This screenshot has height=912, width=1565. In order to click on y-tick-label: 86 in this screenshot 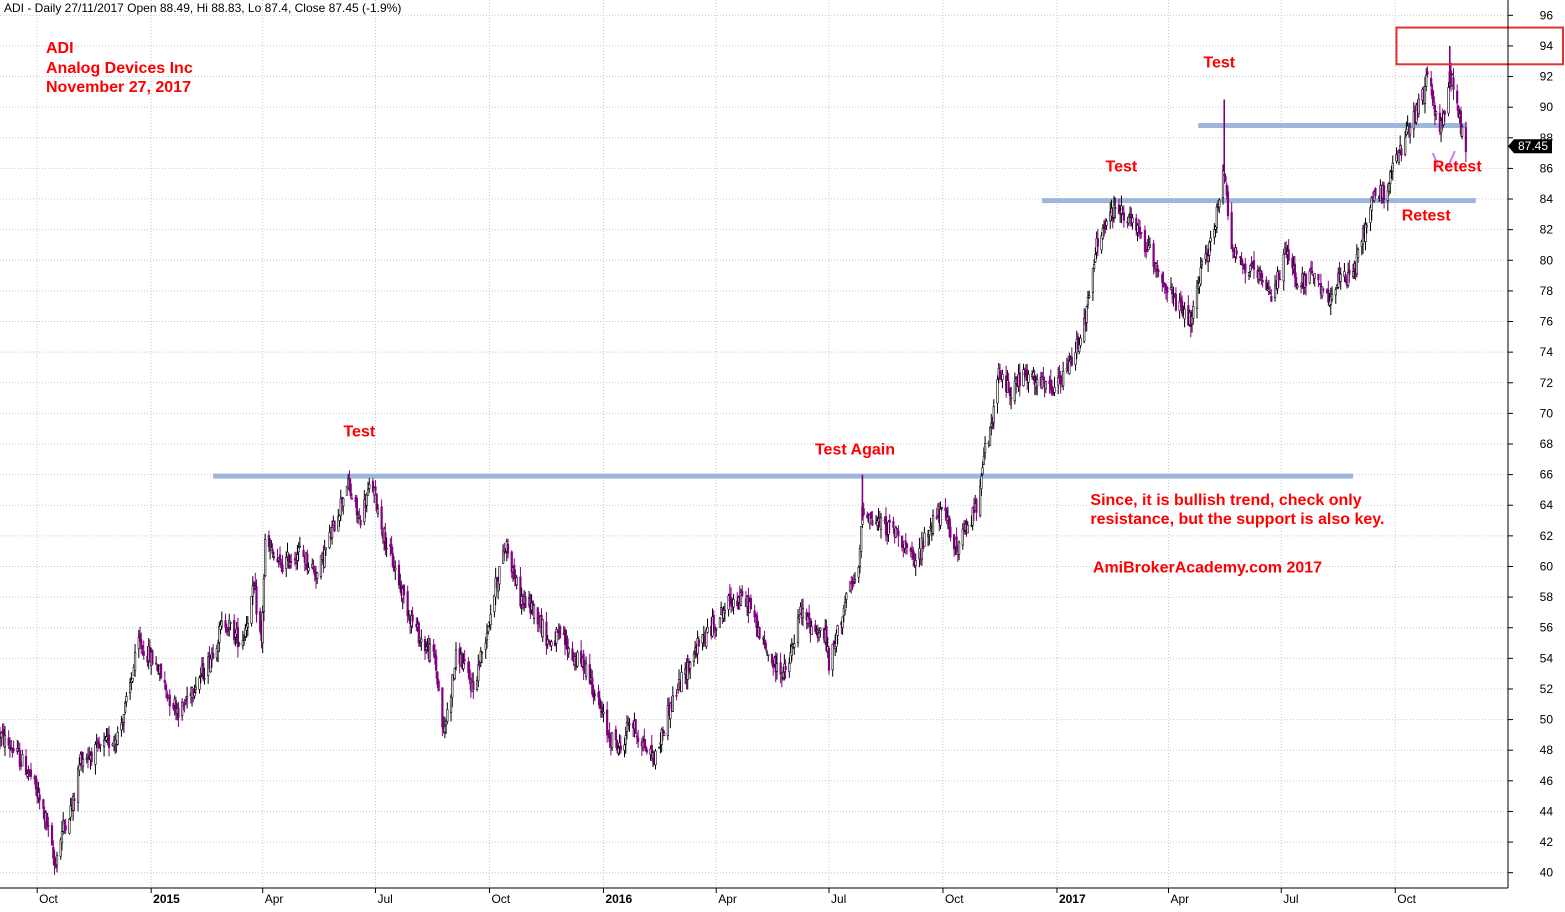, I will do `click(1547, 168)`.